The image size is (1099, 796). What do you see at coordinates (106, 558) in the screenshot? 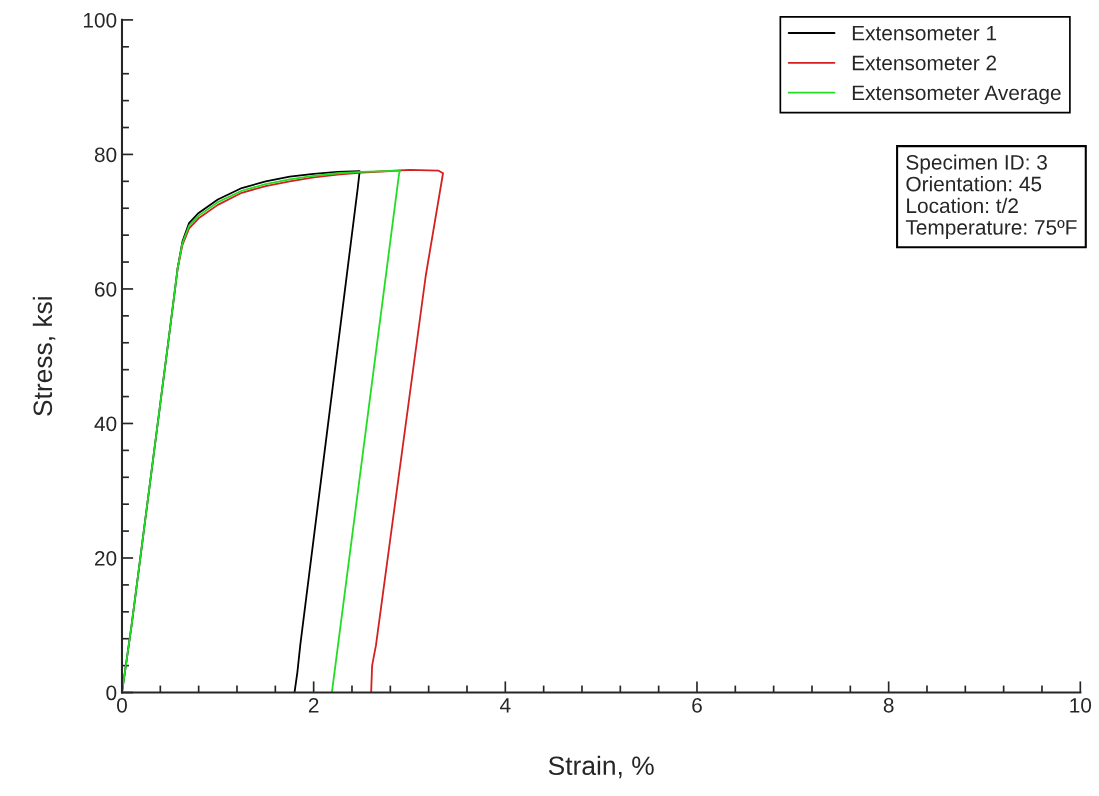
I see `y-tick-label: 20` at bounding box center [106, 558].